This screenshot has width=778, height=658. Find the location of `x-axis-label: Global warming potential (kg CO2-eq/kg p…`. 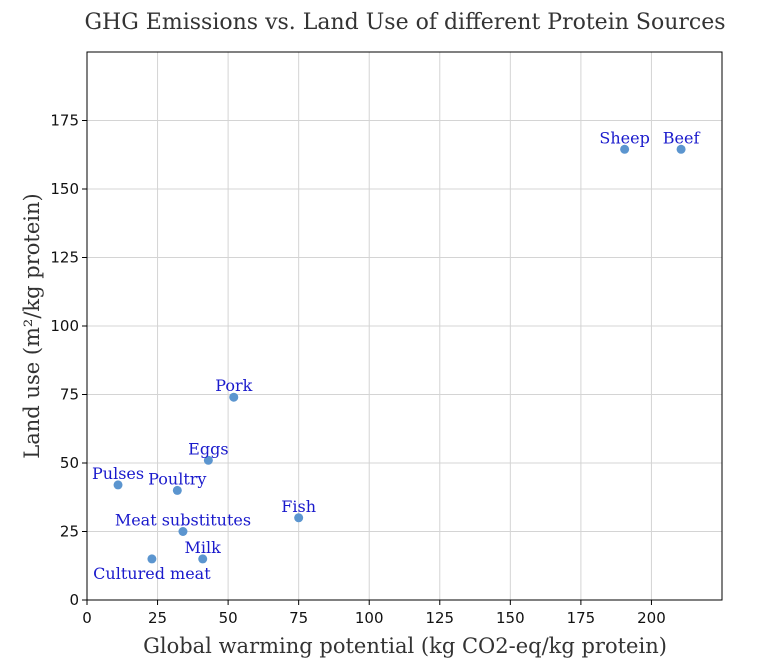

x-axis-label: Global warming potential (kg CO2-eq/kg p… is located at coordinates (405, 646).